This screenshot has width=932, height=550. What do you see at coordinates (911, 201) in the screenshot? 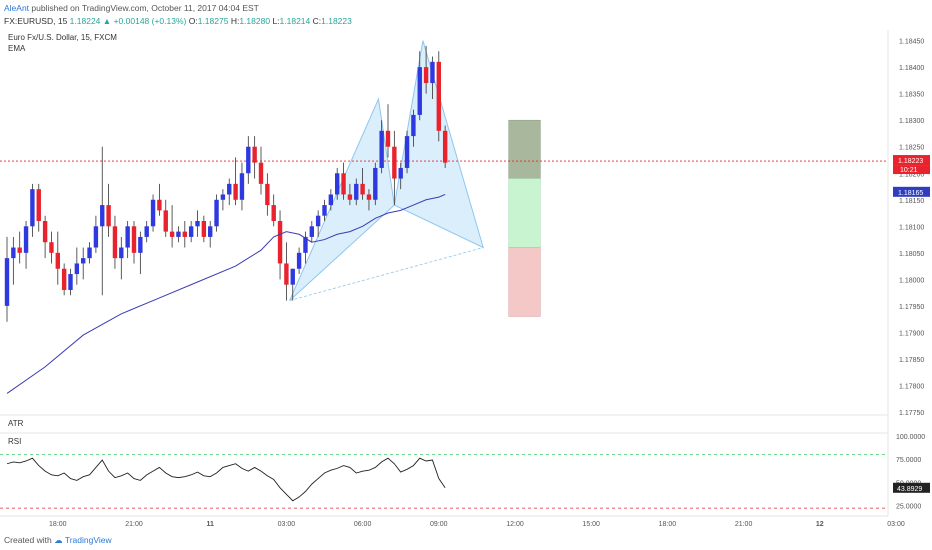
I see `price-tick-label: 1.18150` at bounding box center [911, 201].